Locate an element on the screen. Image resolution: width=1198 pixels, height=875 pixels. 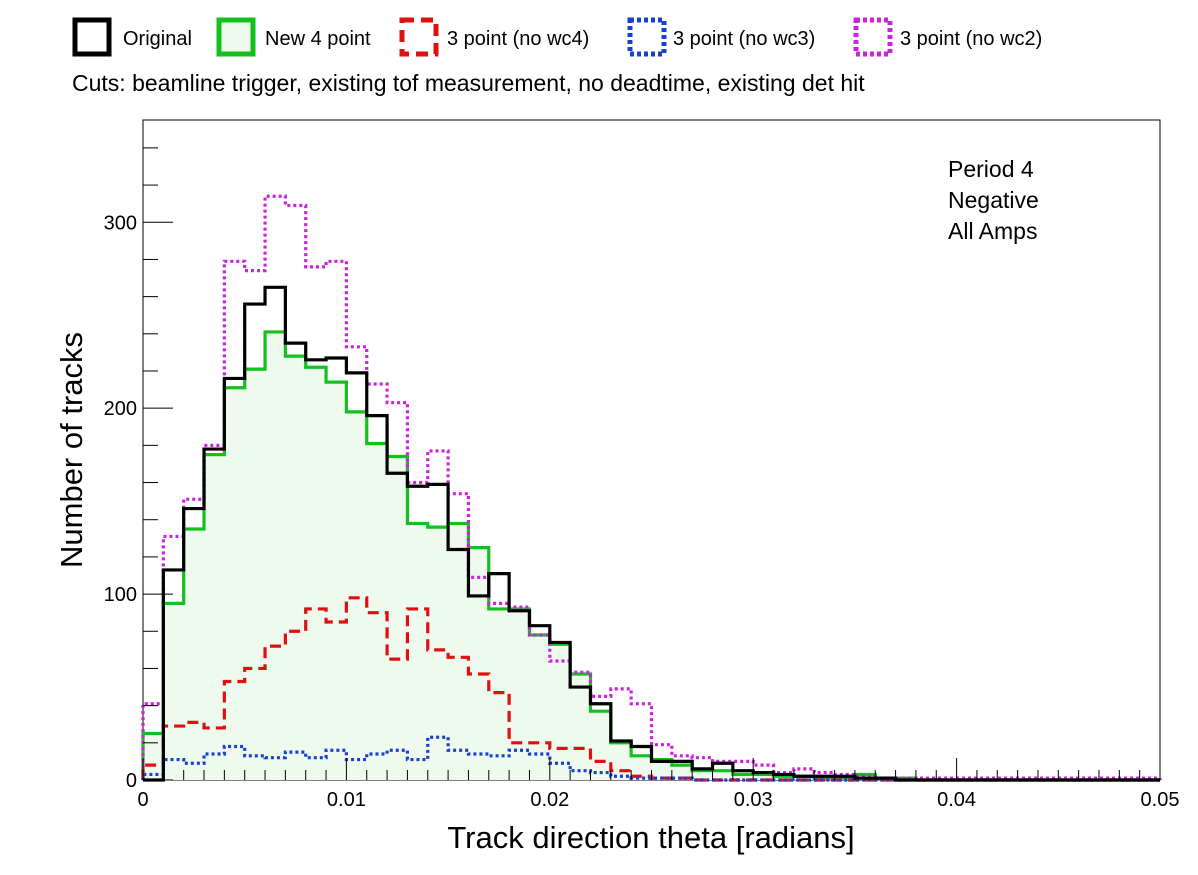
annotation-line-3: All Amps is located at coordinates (992, 231).